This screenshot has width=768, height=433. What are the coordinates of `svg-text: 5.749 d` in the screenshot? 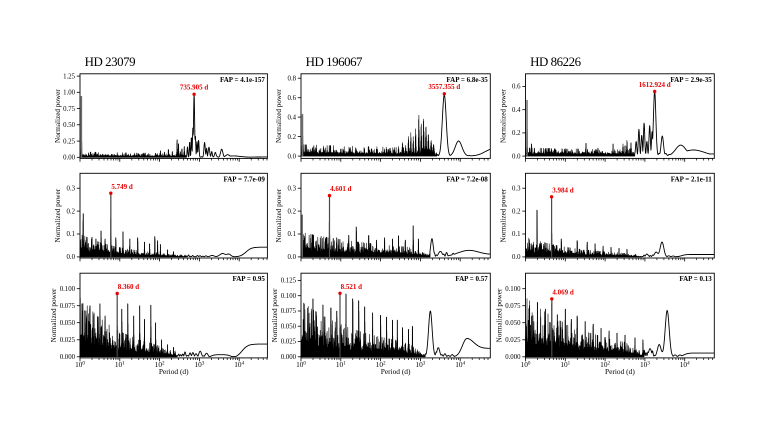 It's located at (121, 187).